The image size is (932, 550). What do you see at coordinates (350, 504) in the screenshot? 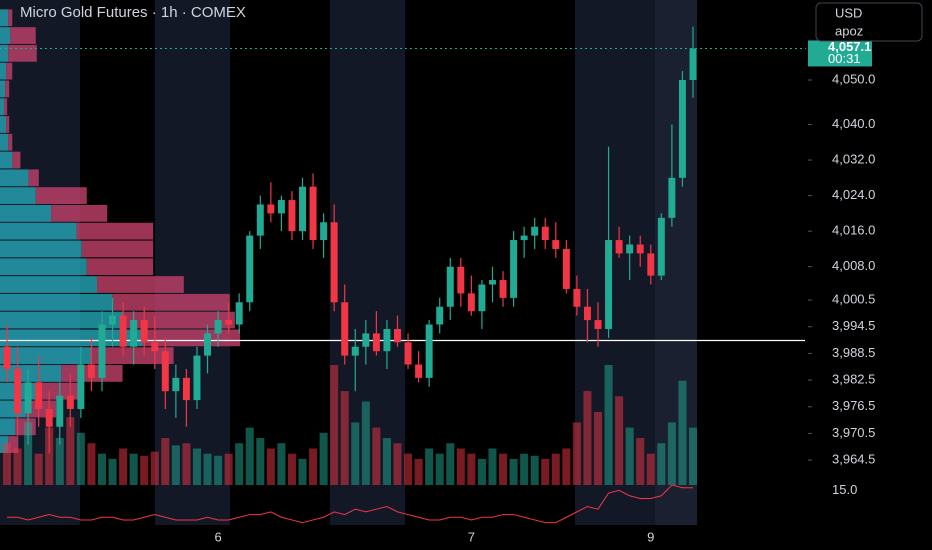
I see `indicator-line` at bounding box center [350, 504].